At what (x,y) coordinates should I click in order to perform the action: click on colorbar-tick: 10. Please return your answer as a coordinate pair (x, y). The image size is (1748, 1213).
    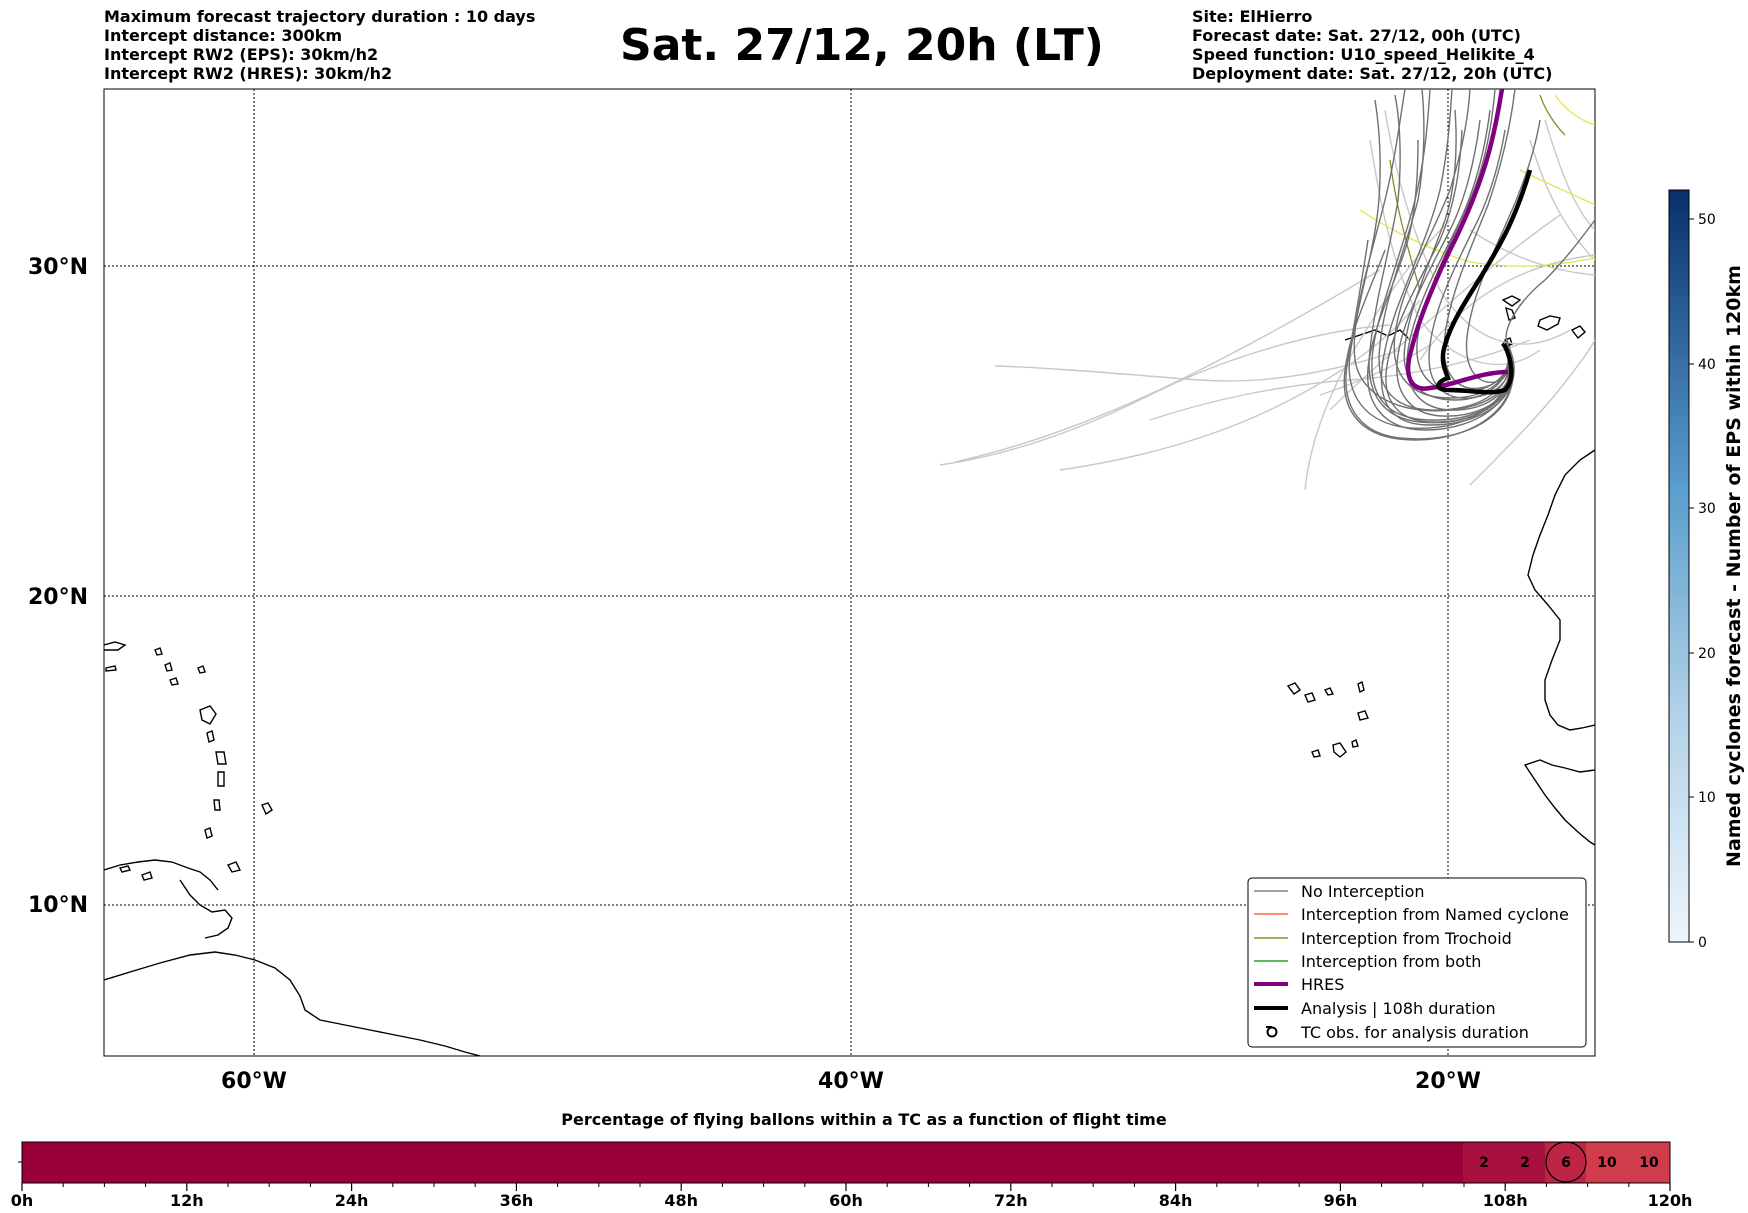
    Looking at the image, I should click on (1707, 798).